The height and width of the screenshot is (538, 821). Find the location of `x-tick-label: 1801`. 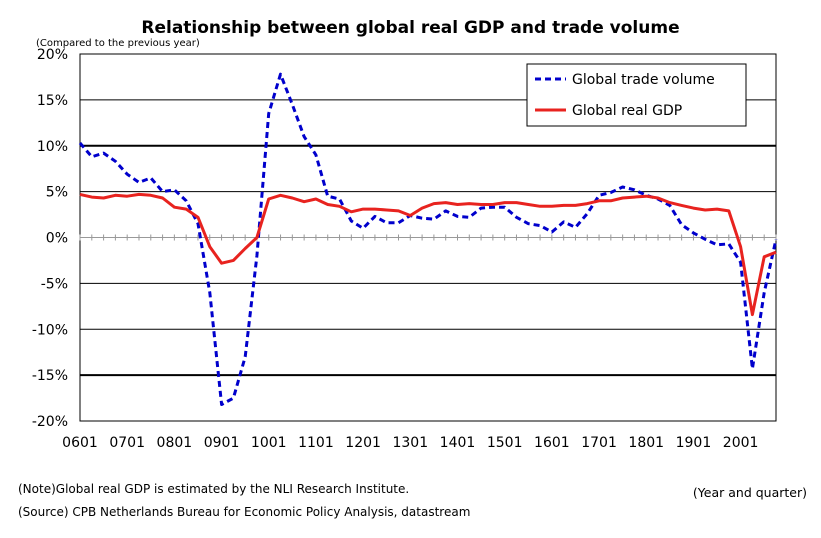

x-tick-label: 1801 is located at coordinates (646, 443).